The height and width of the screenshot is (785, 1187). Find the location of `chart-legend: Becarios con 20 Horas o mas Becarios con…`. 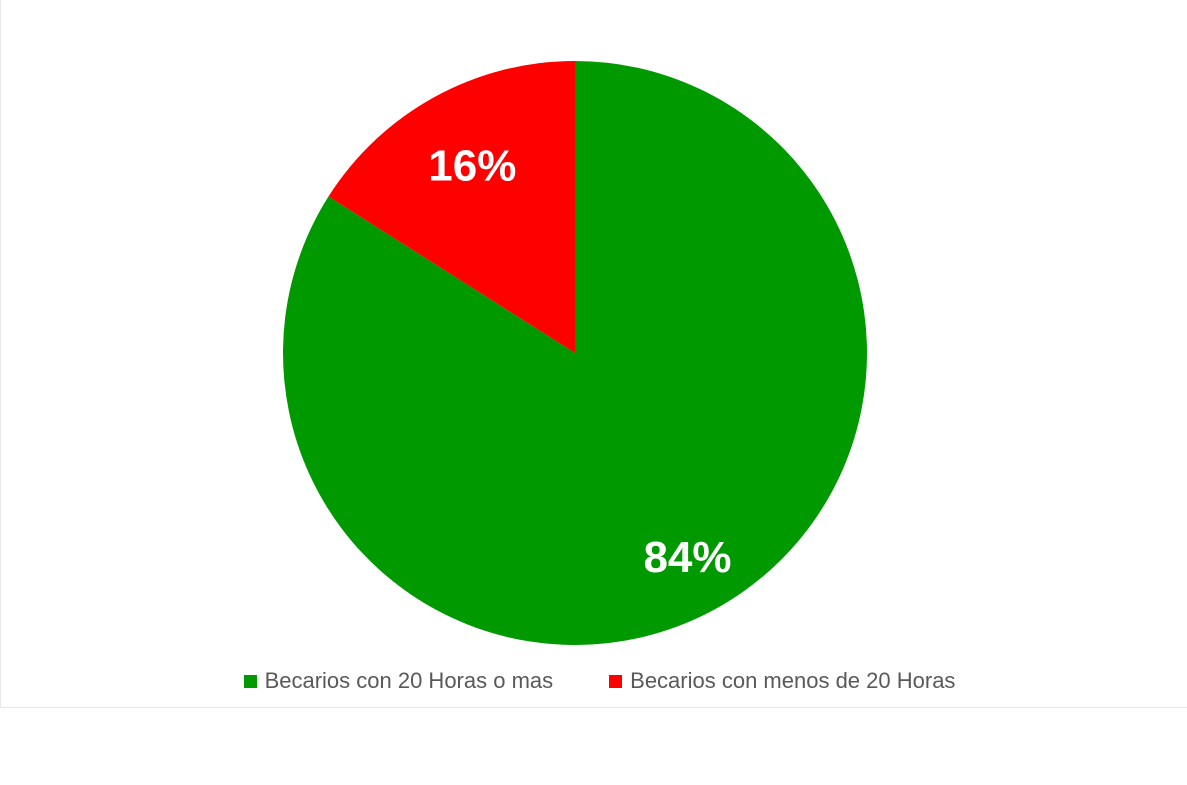

chart-legend: Becarios con 20 Horas o mas Becarios con… is located at coordinates (594, 681).